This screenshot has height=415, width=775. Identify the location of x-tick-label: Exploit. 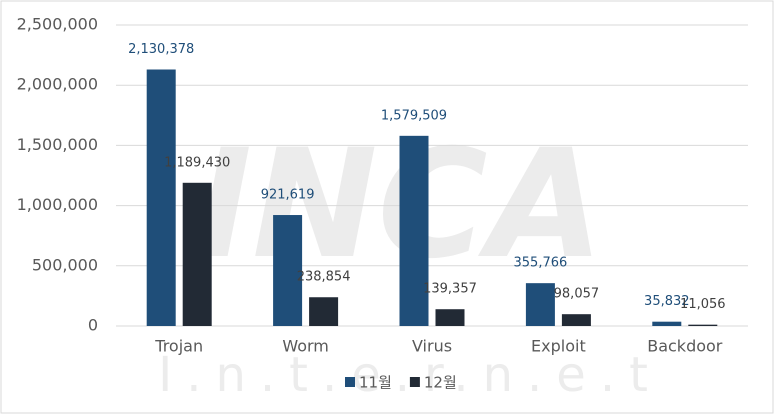
(558, 346).